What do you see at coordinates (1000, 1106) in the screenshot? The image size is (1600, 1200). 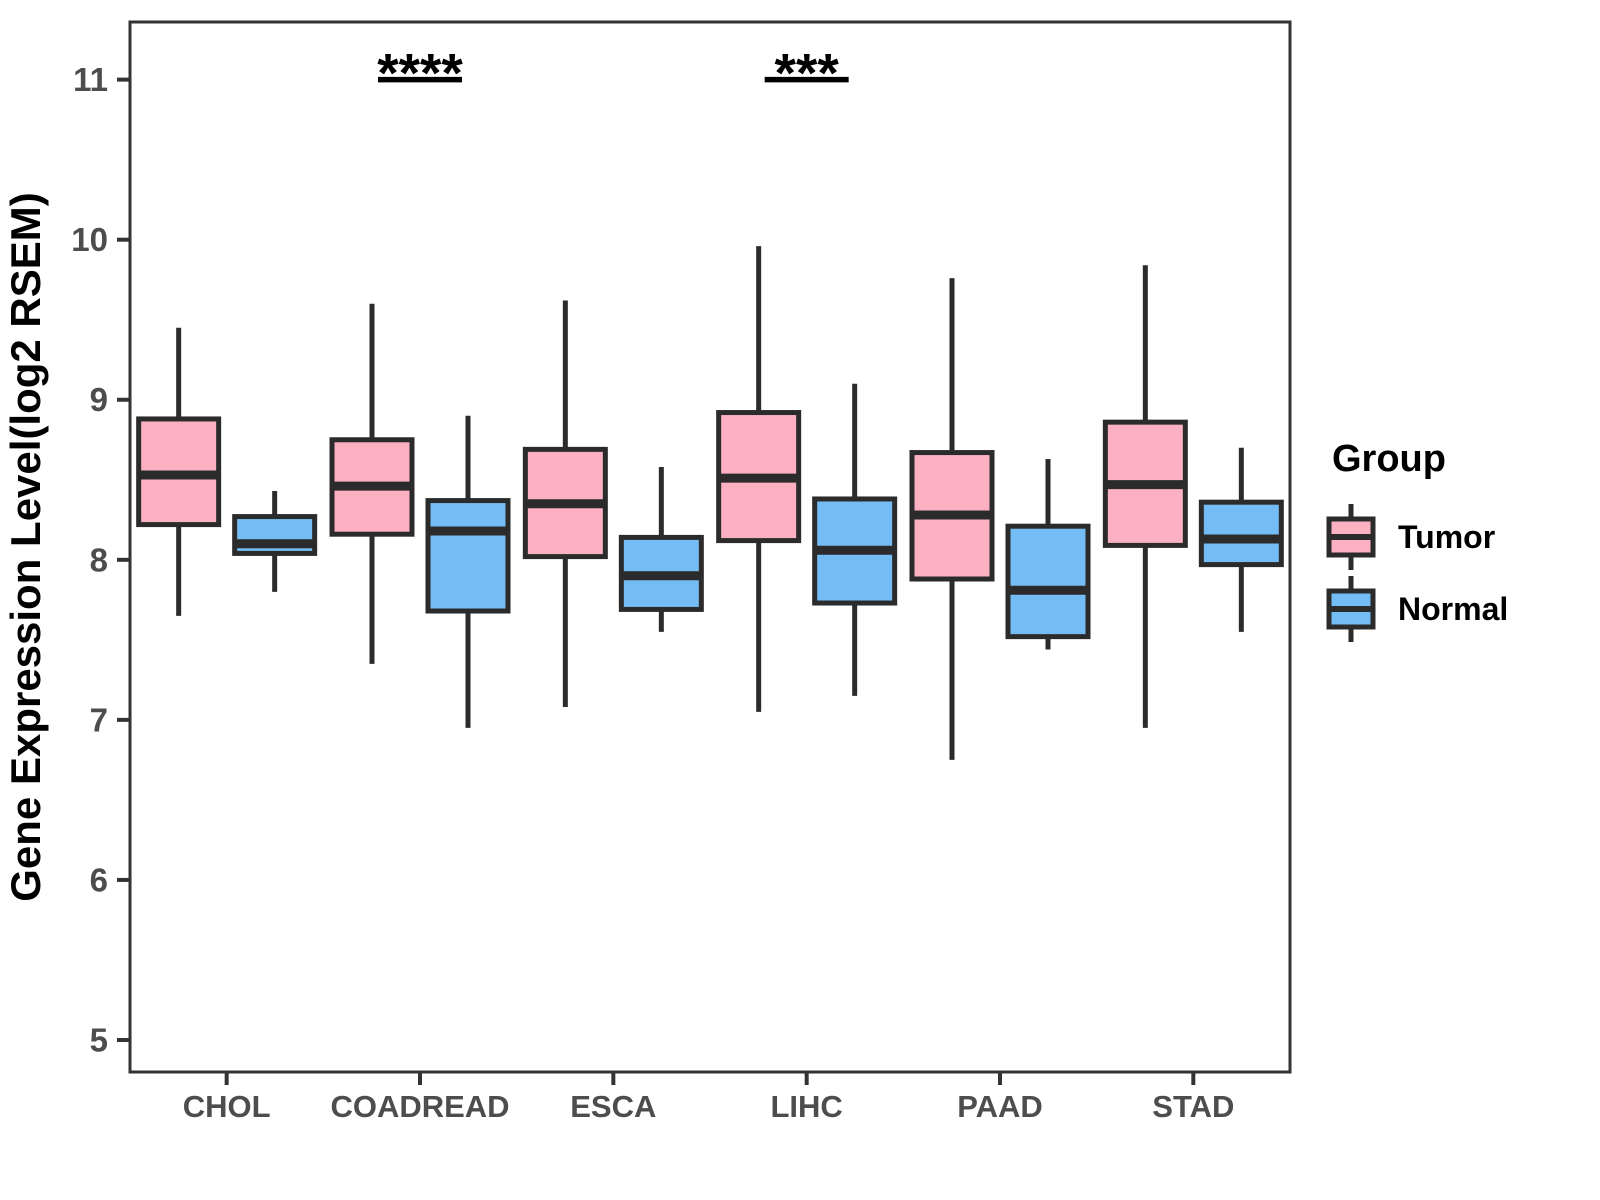 I see `x-tick-label: PAAD` at bounding box center [1000, 1106].